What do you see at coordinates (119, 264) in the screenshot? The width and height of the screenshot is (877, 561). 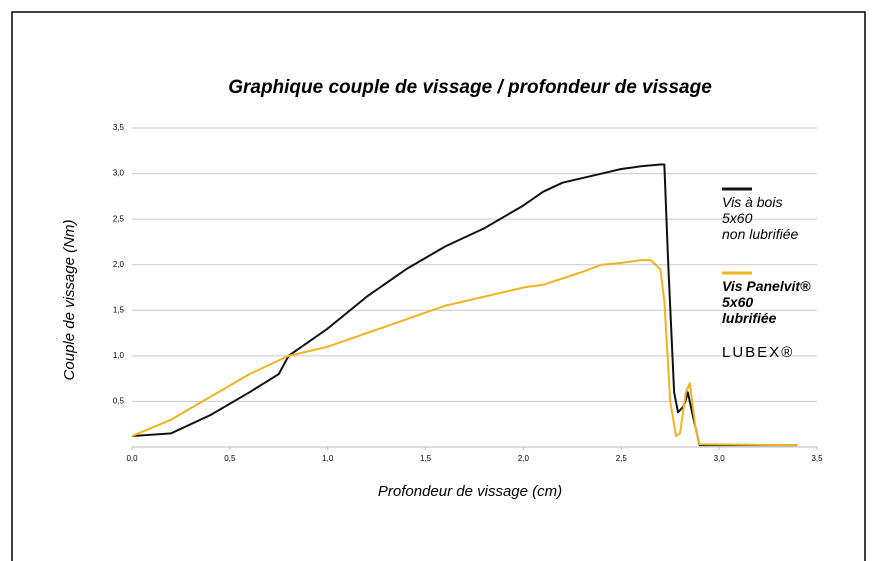 I see `y-tick-label: 2,0` at bounding box center [119, 264].